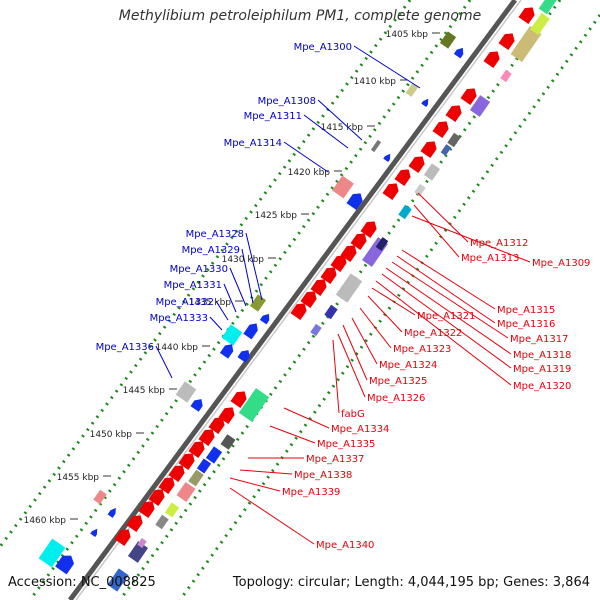  What do you see at coordinates (499, 243) in the screenshot?
I see `right-gene-label: Mpe_A1312` at bounding box center [499, 243].